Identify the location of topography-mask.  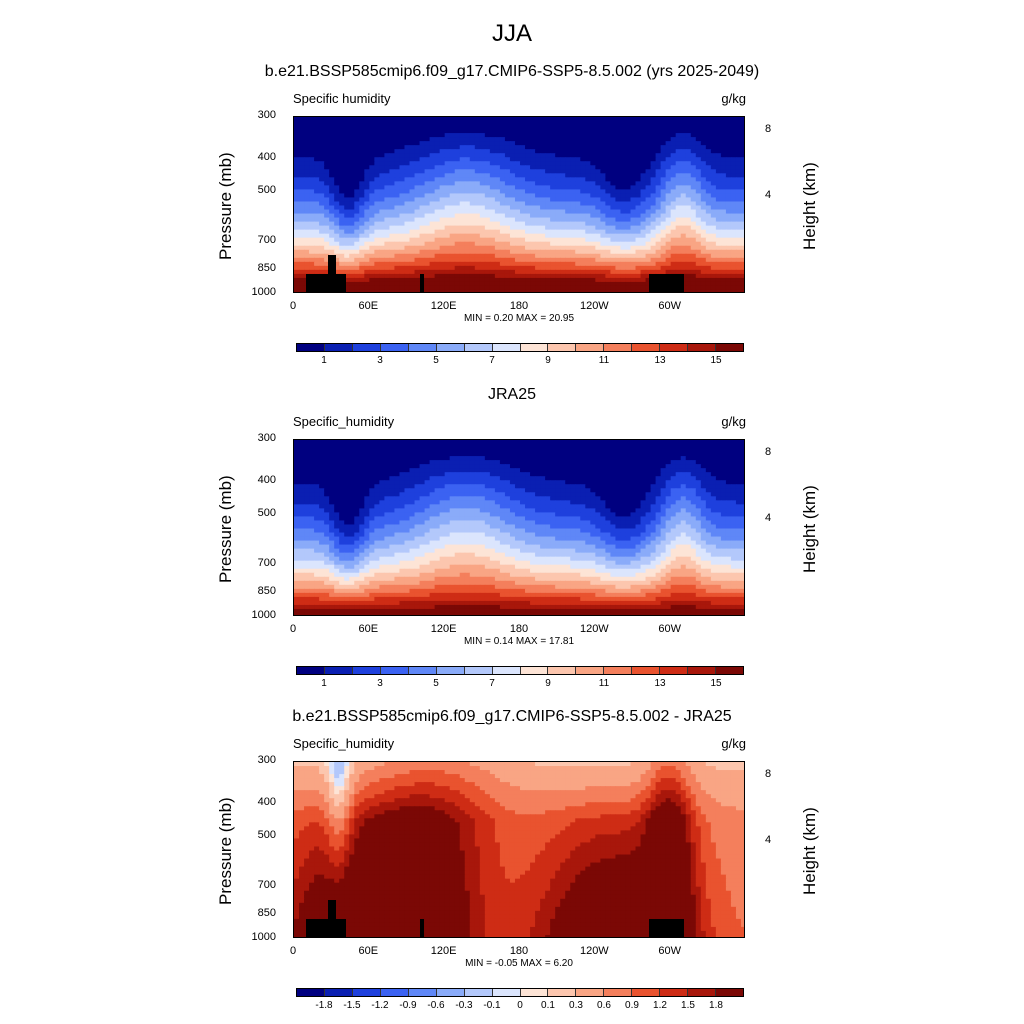
(332, 265).